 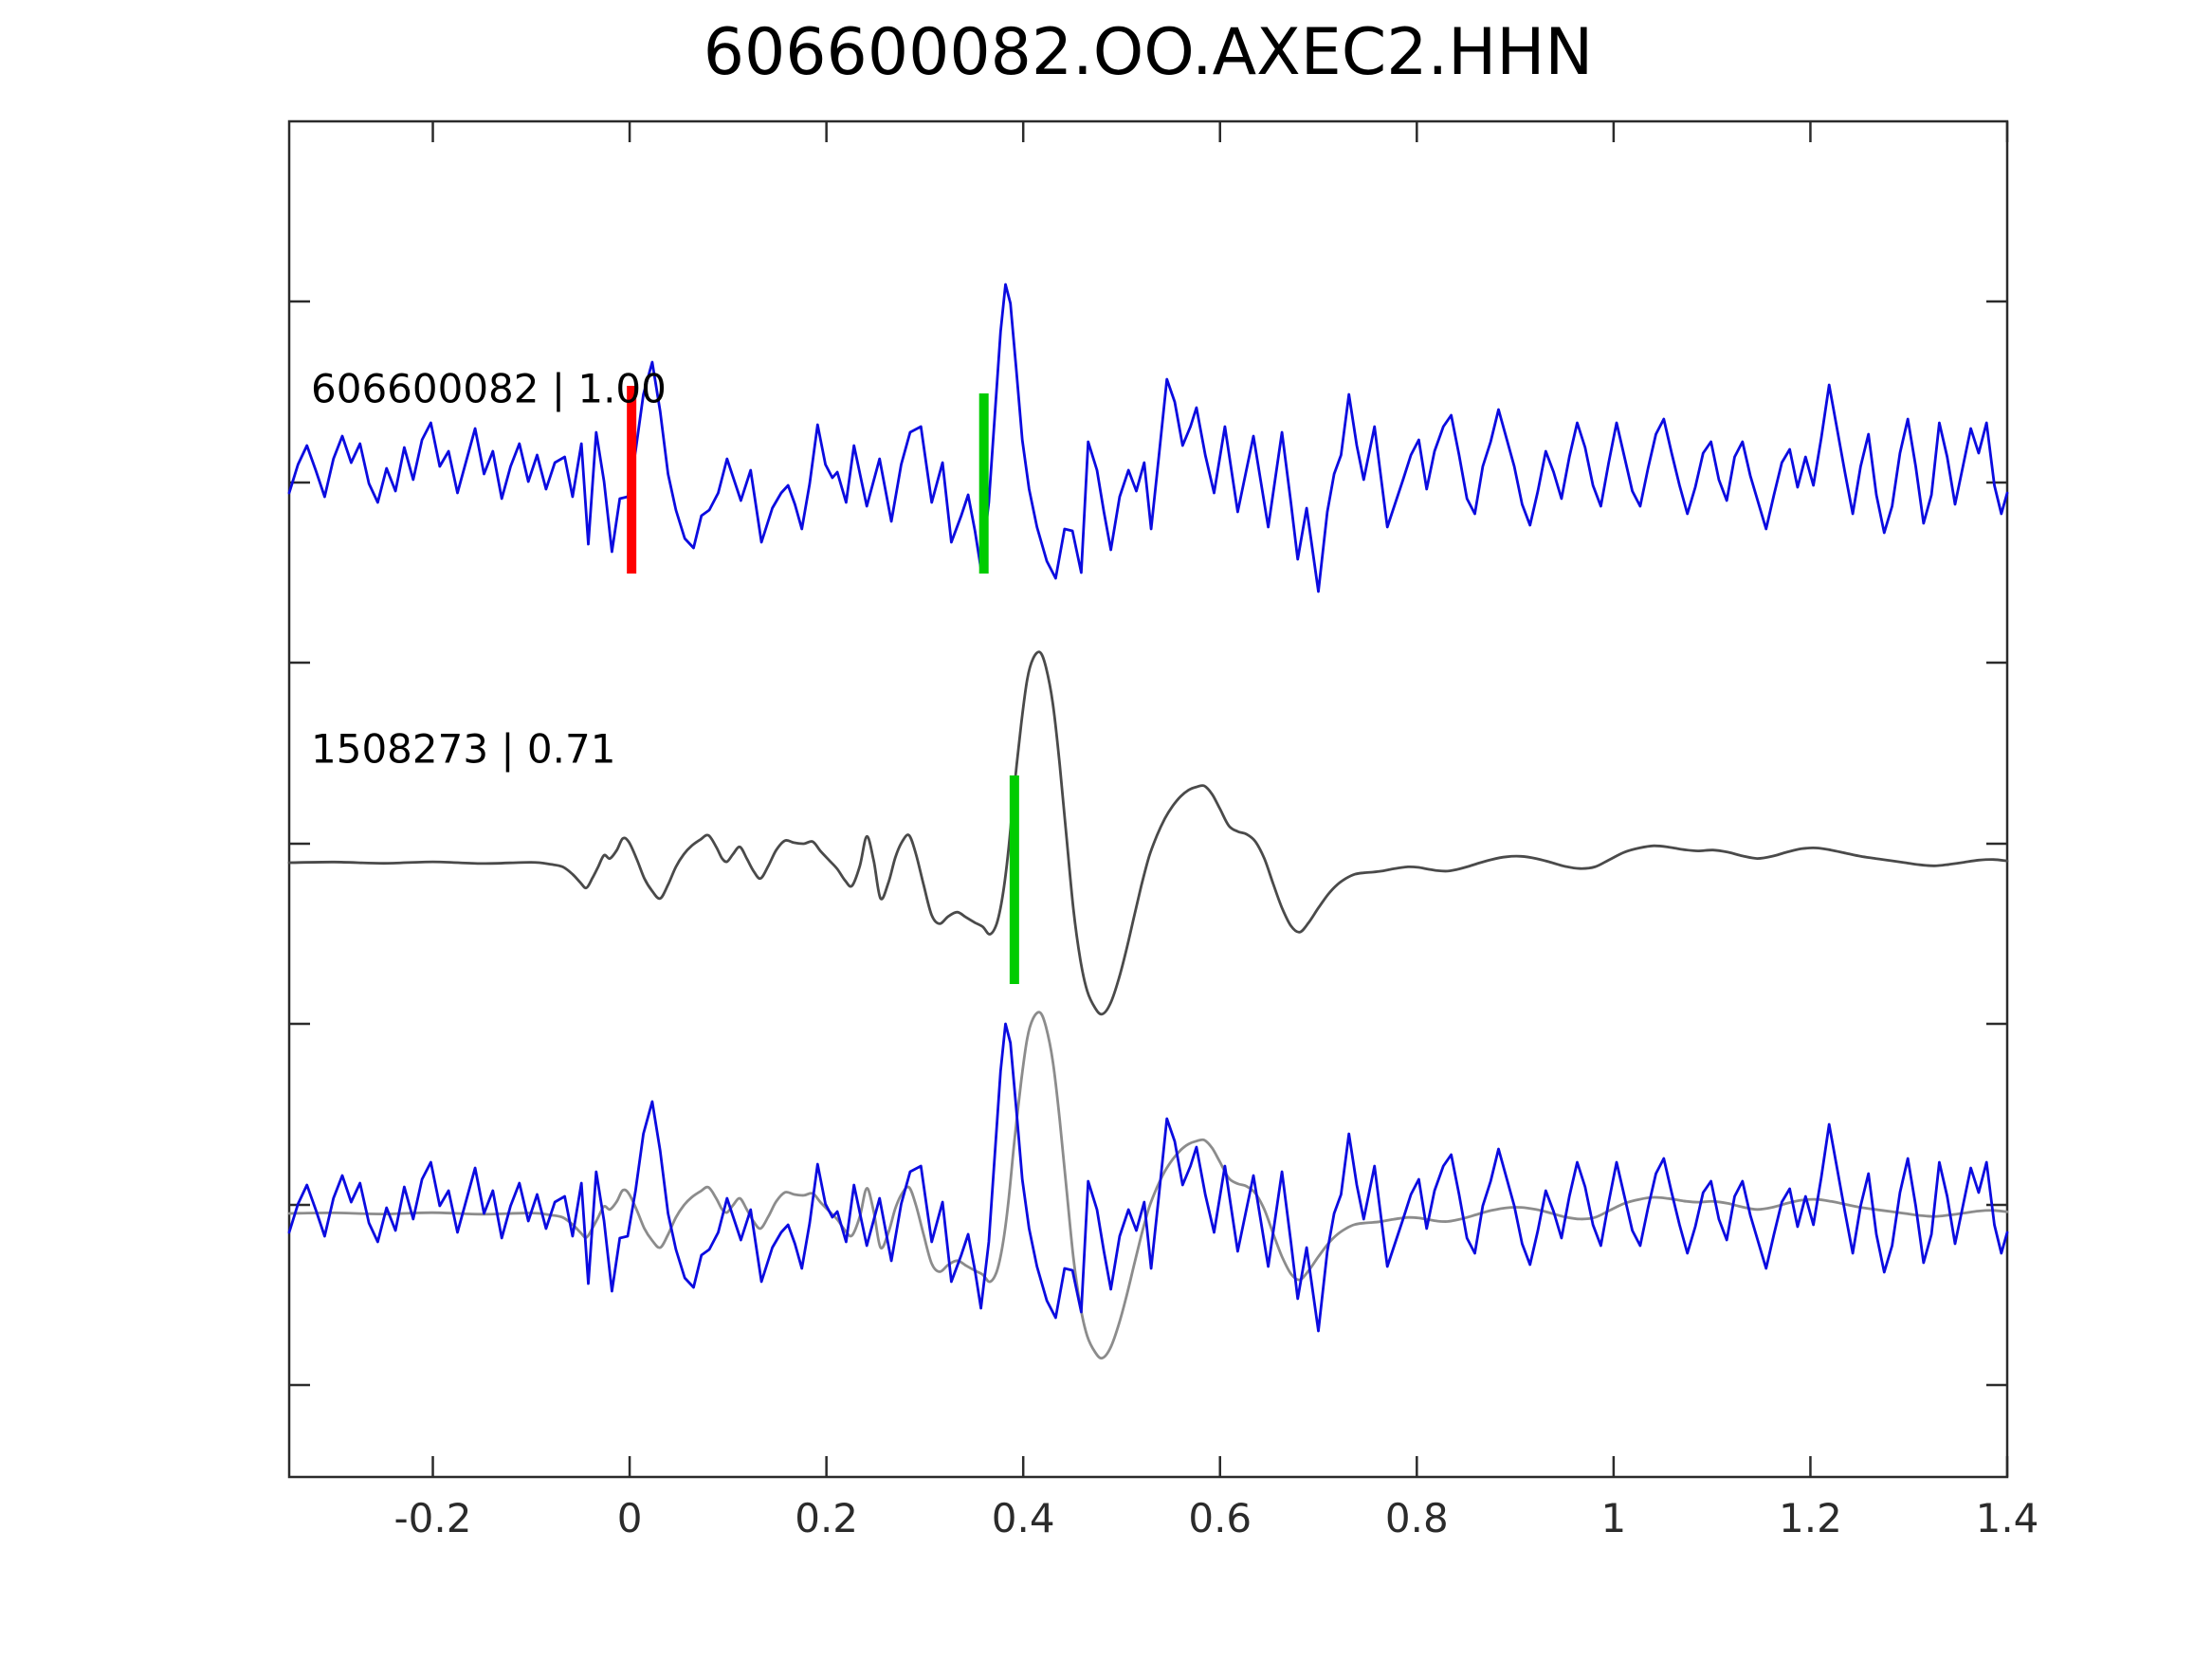 What do you see at coordinates (463, 749) in the screenshot?
I see `template-id-label: 1508273 | 0.71` at bounding box center [463, 749].